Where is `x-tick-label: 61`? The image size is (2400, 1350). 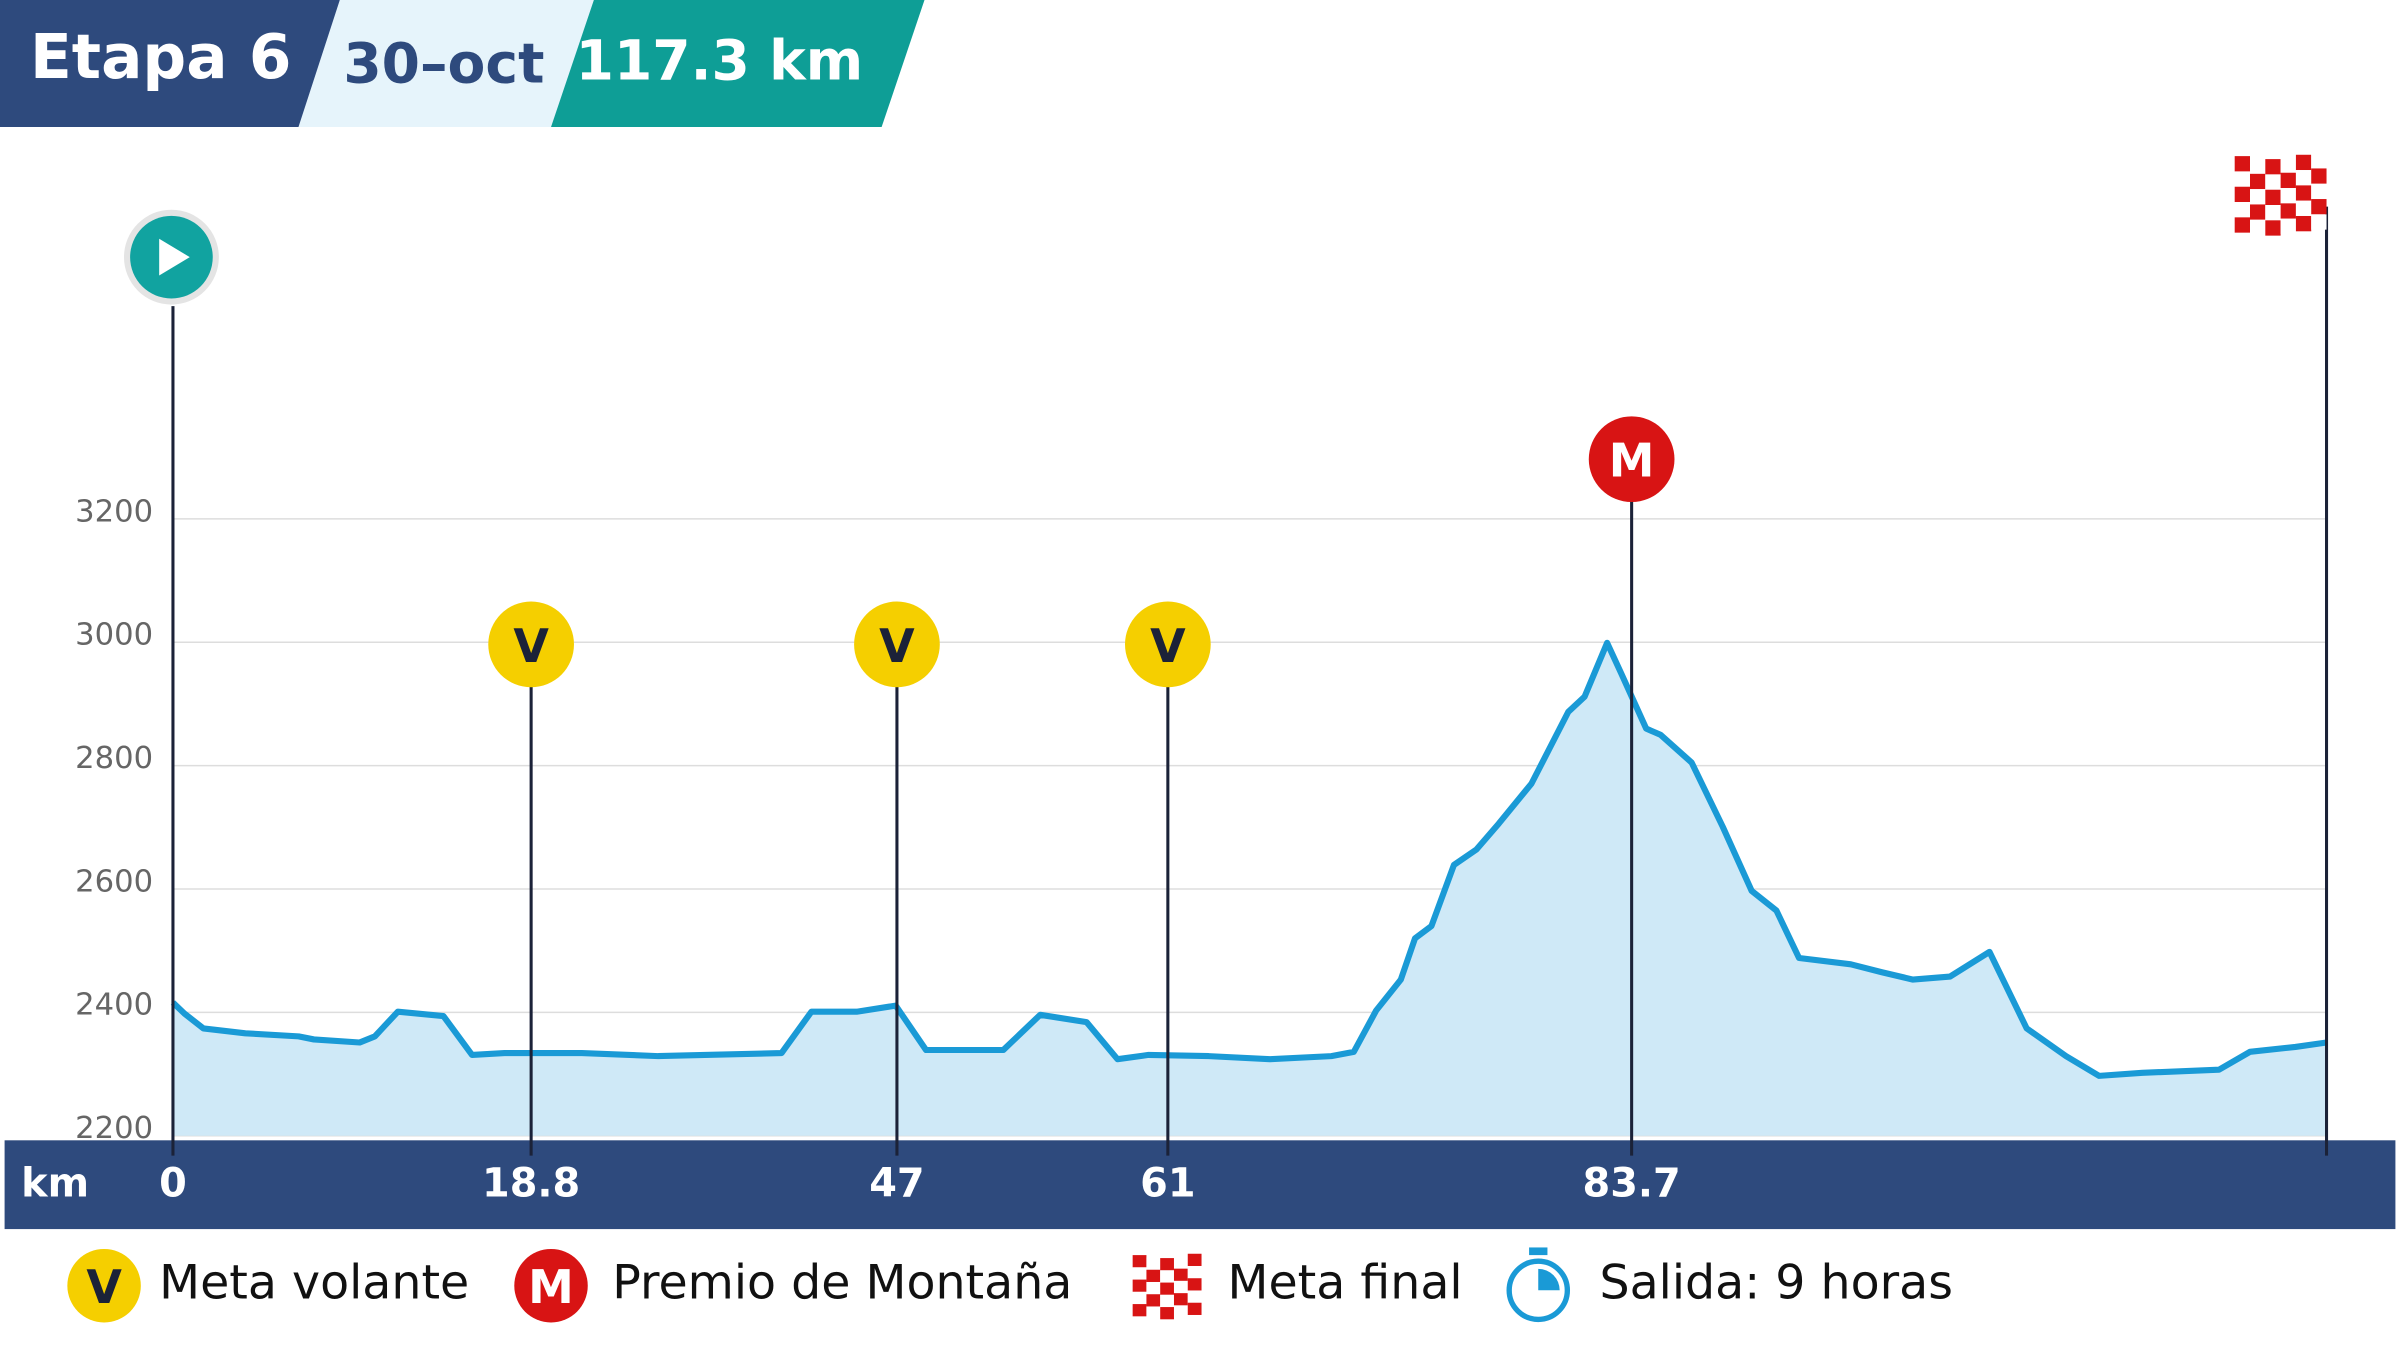 x-tick-label: 61 is located at coordinates (1167, 1184).